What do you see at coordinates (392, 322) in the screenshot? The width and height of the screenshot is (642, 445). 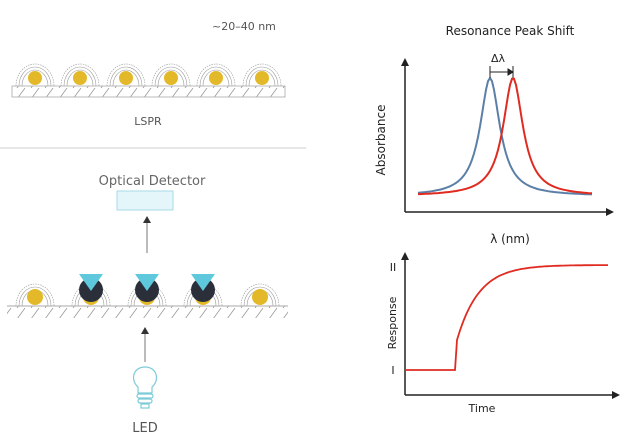 I see `response-ylabel: Response` at bounding box center [392, 322].